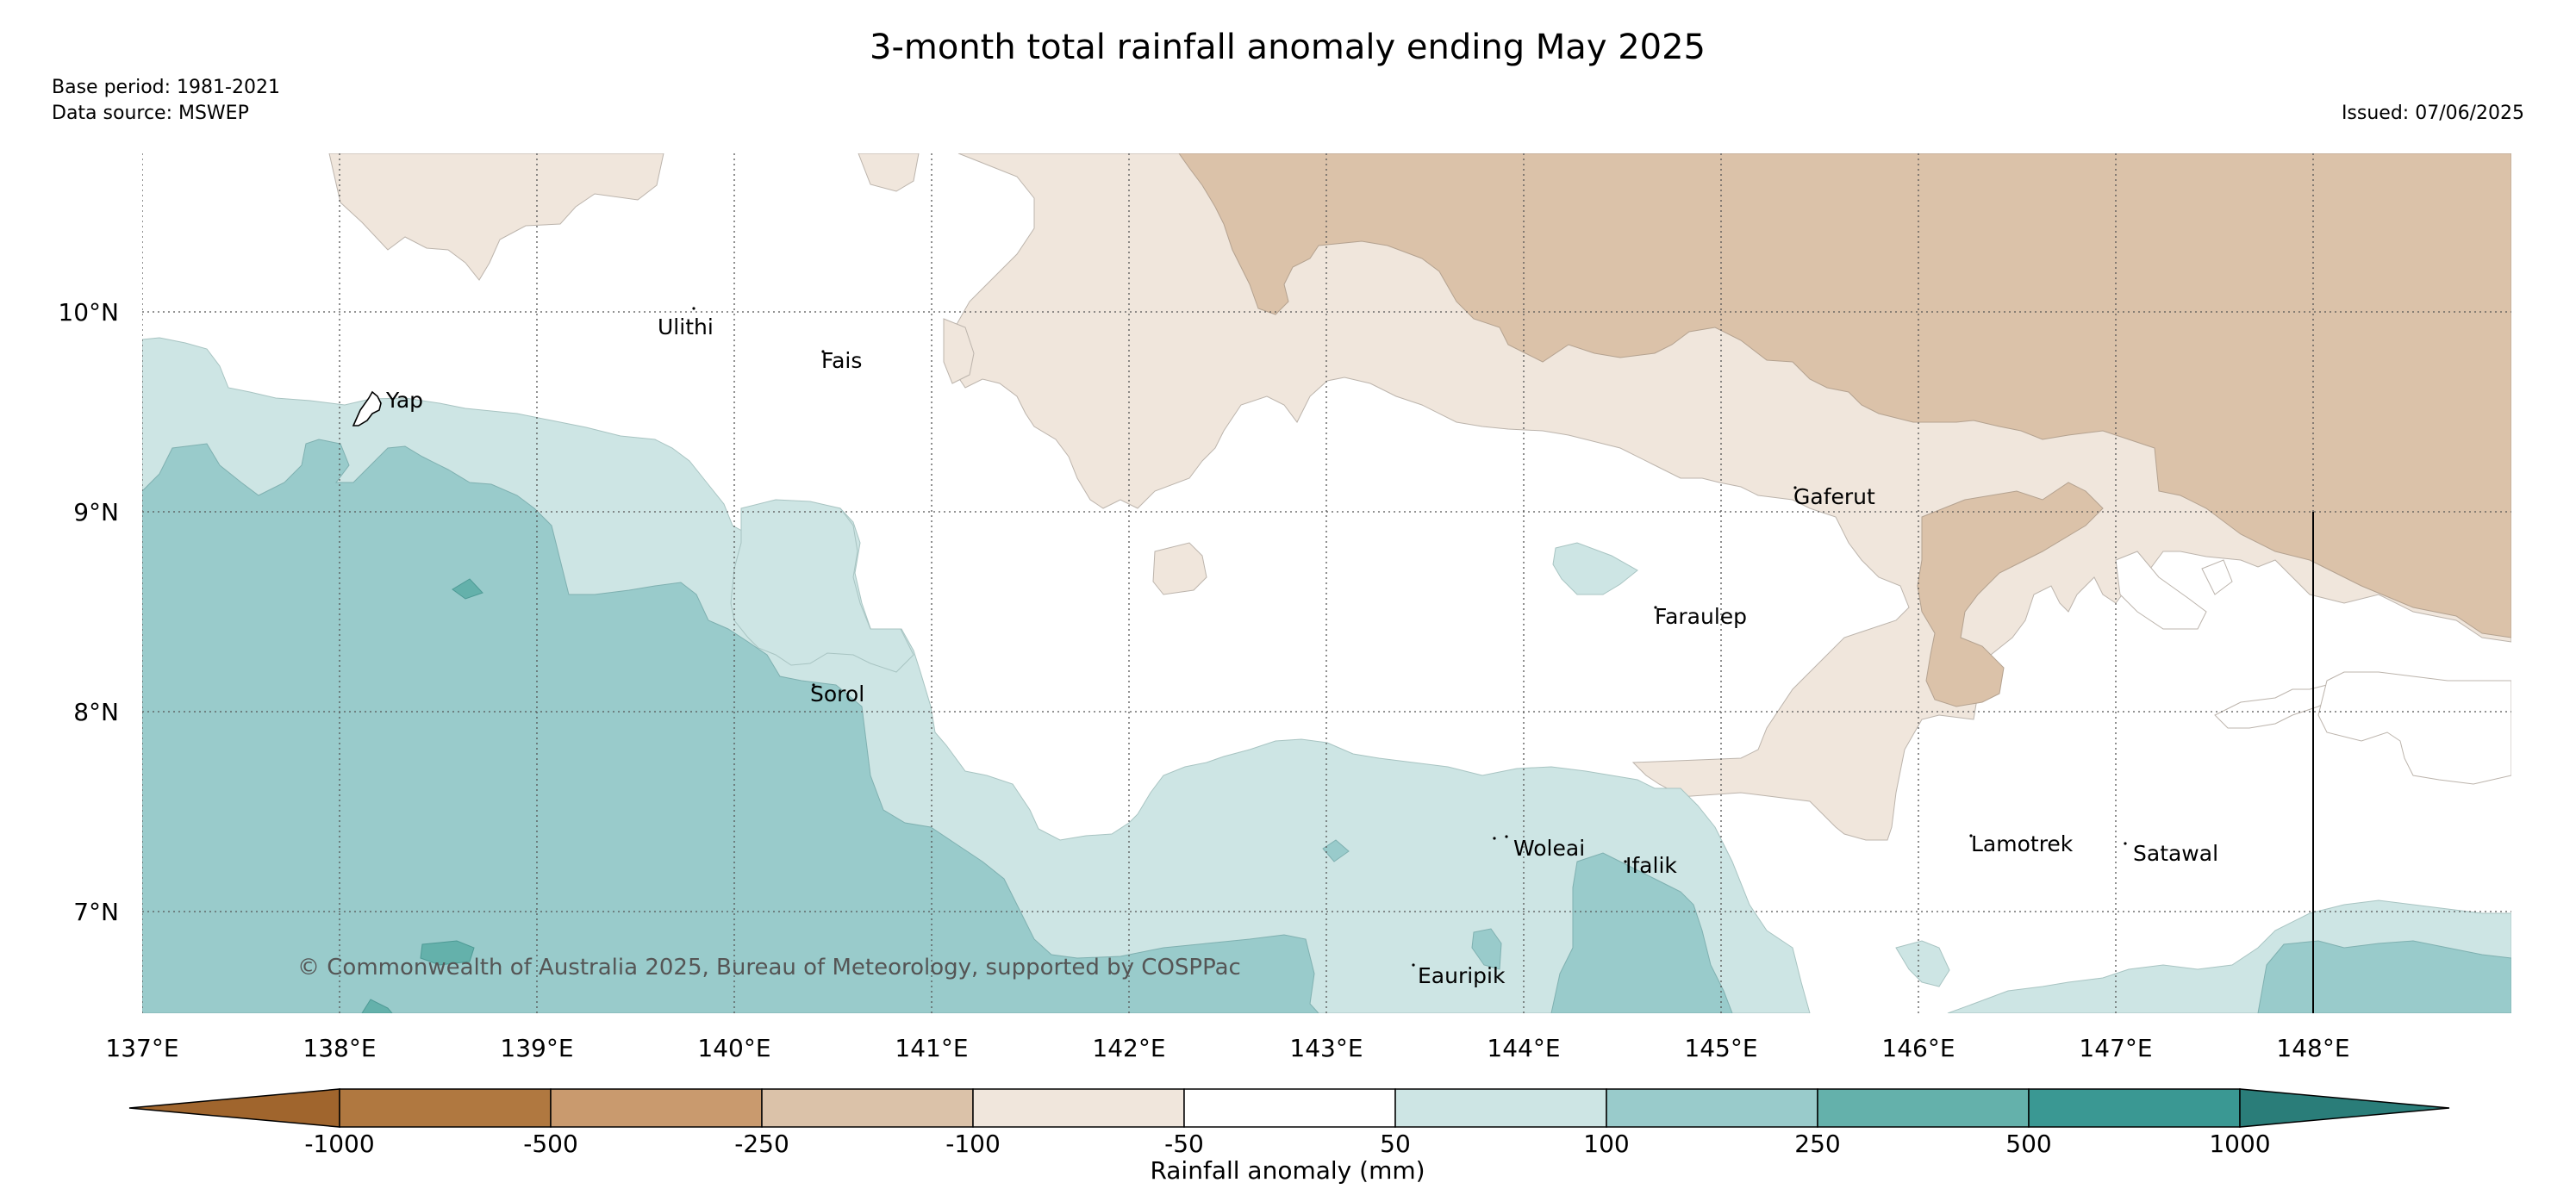 The width and height of the screenshot is (2576, 1189). Describe the element at coordinates (1834, 497) in the screenshot. I see `place-label-gaferut: Gaferut` at that location.